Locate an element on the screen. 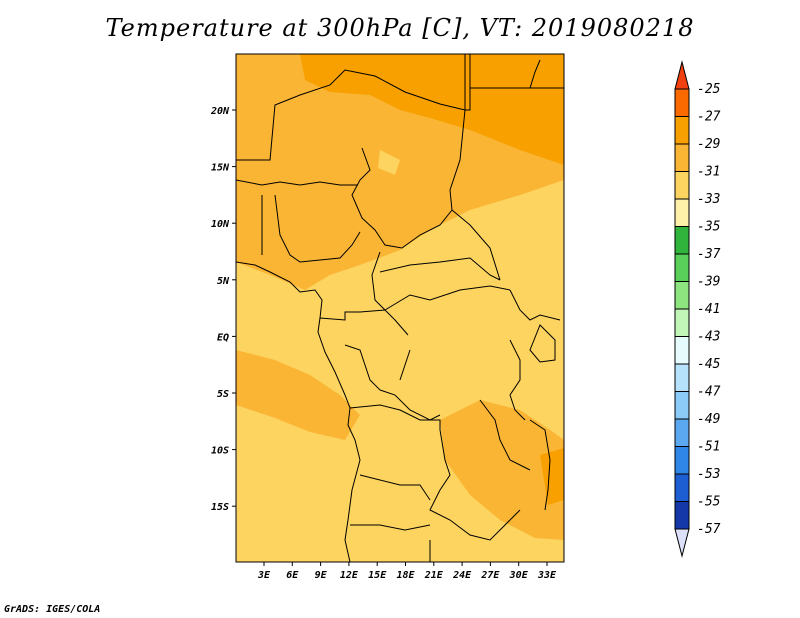 This screenshot has width=800, height=618. credit-label: GrADS: IGES/COLA is located at coordinates (52, 609).